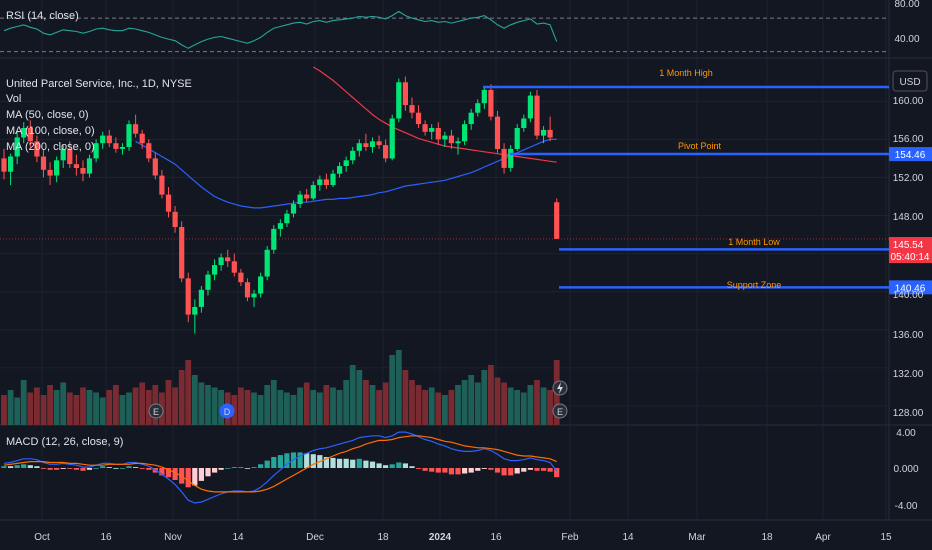  What do you see at coordinates (64, 442) in the screenshot?
I see `macd-legend: MACD (12, 26, close, 9)` at bounding box center [64, 442].